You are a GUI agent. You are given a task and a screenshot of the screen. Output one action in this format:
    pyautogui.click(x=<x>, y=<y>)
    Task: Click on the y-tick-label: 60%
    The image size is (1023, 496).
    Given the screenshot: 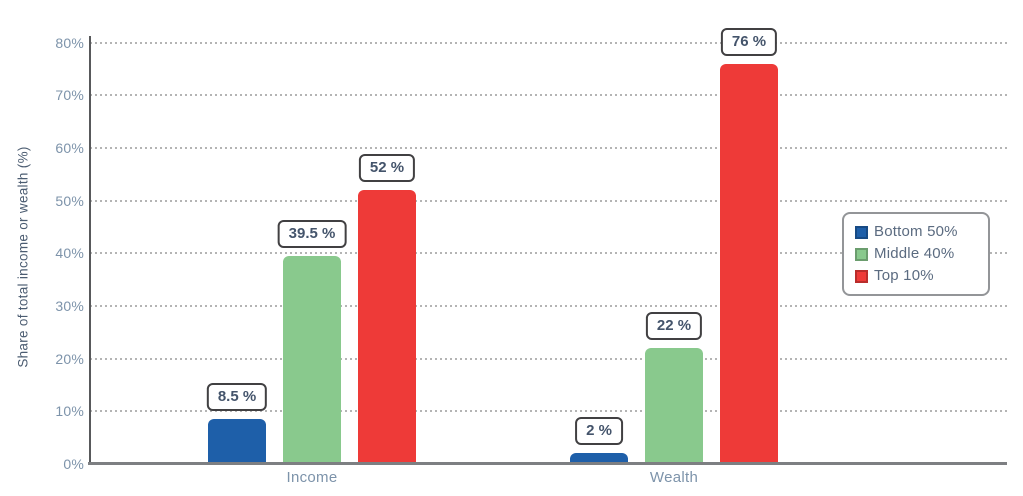 What is the action you would take?
    pyautogui.click(x=69, y=147)
    